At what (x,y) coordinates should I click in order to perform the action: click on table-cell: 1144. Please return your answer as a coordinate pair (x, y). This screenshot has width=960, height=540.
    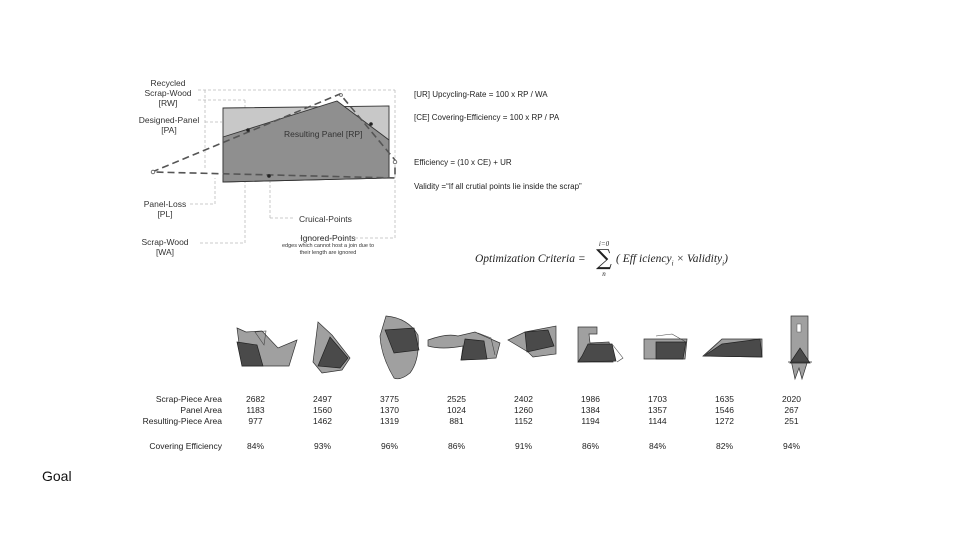
    Looking at the image, I should click on (657, 421).